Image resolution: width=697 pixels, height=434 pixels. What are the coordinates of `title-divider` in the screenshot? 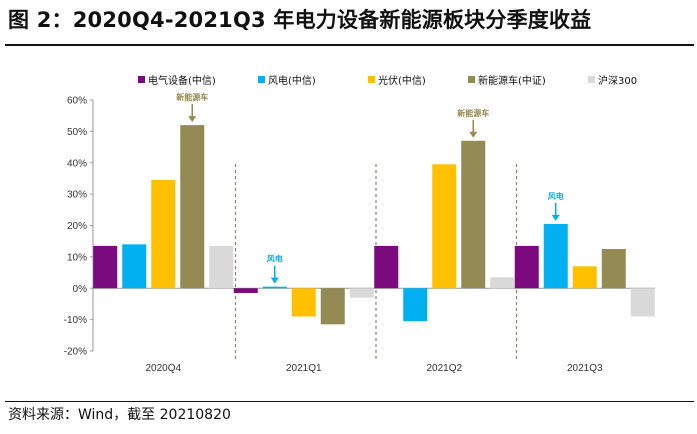 It's located at (349, 45).